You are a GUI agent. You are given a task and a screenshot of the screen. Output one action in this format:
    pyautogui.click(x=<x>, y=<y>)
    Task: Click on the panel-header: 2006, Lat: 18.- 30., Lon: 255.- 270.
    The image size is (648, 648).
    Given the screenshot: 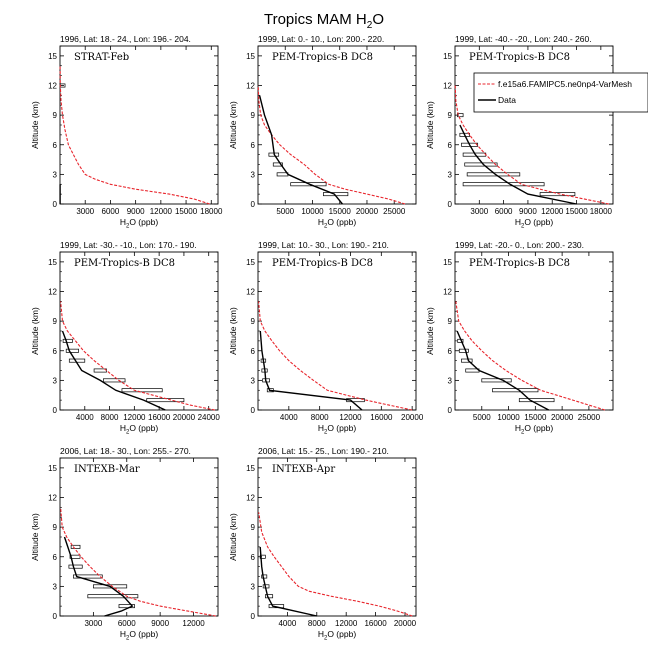 What is the action you would take?
    pyautogui.click(x=125, y=451)
    